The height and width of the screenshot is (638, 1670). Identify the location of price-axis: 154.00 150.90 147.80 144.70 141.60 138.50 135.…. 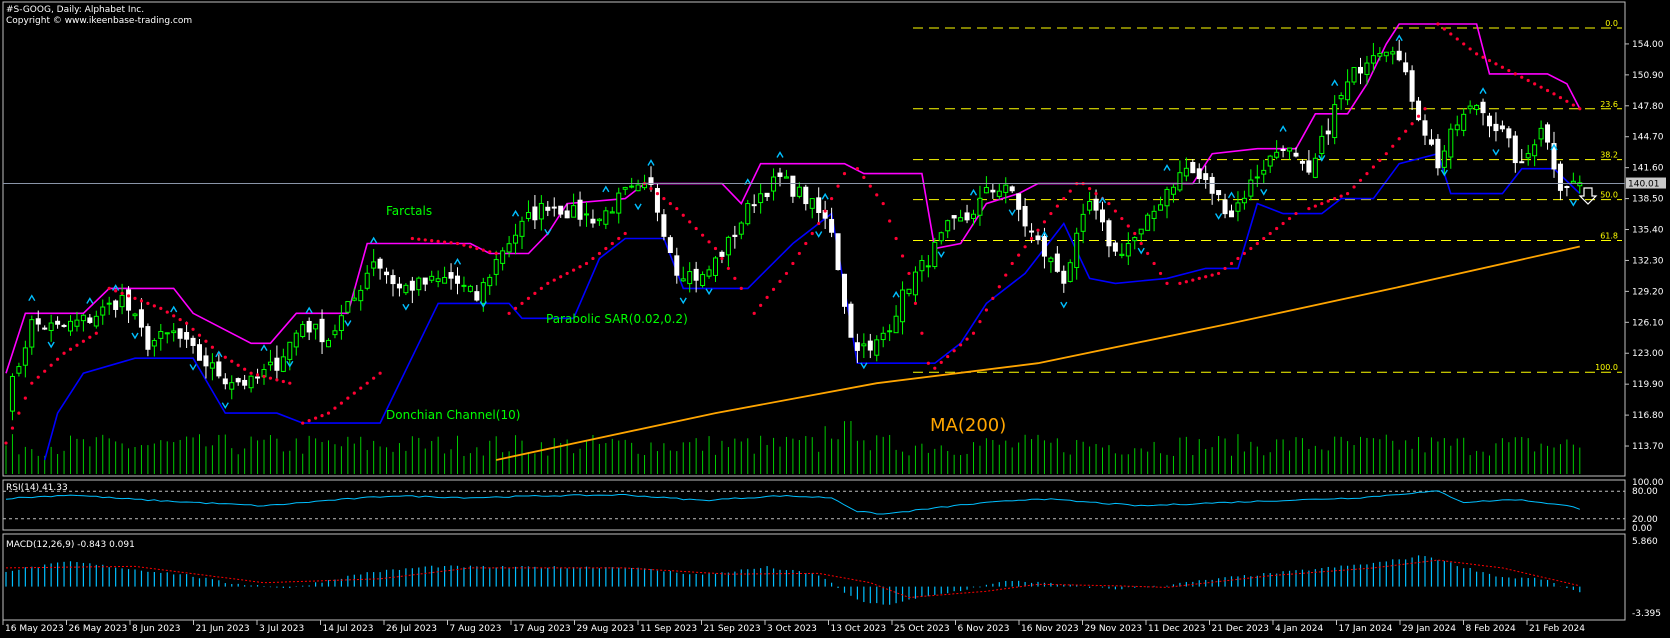
(1644, 246).